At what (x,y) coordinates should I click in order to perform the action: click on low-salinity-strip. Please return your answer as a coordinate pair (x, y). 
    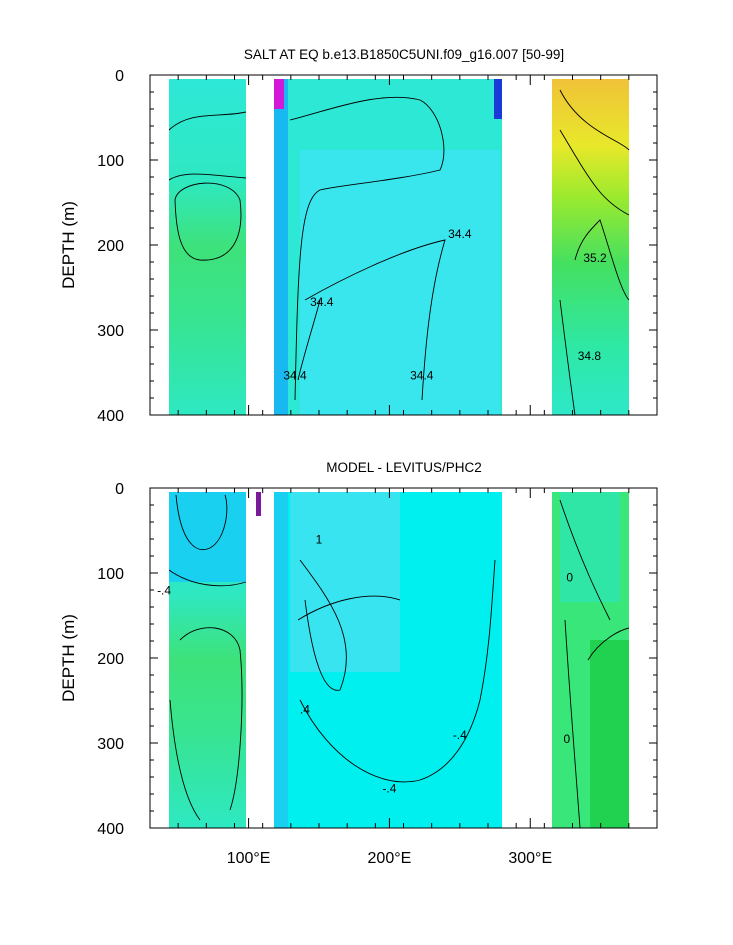
    Looking at the image, I should click on (498, 99).